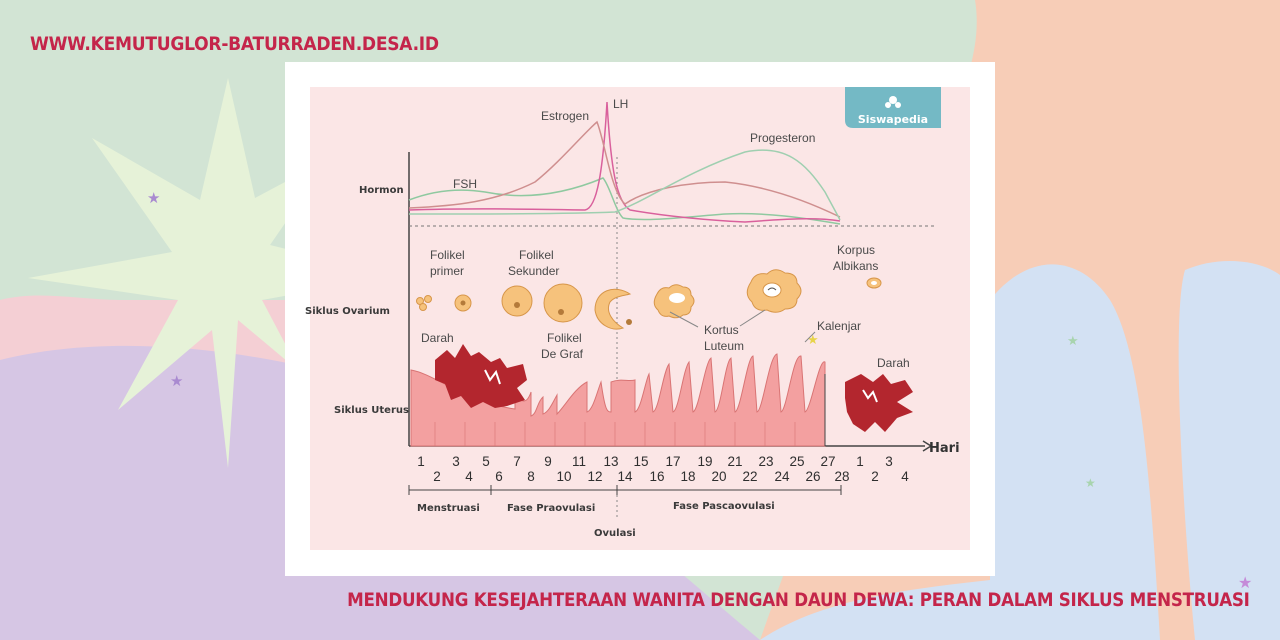 The height and width of the screenshot is (640, 1280). Describe the element at coordinates (499, 476) in the screenshot. I see `day-bottom: 6` at that location.